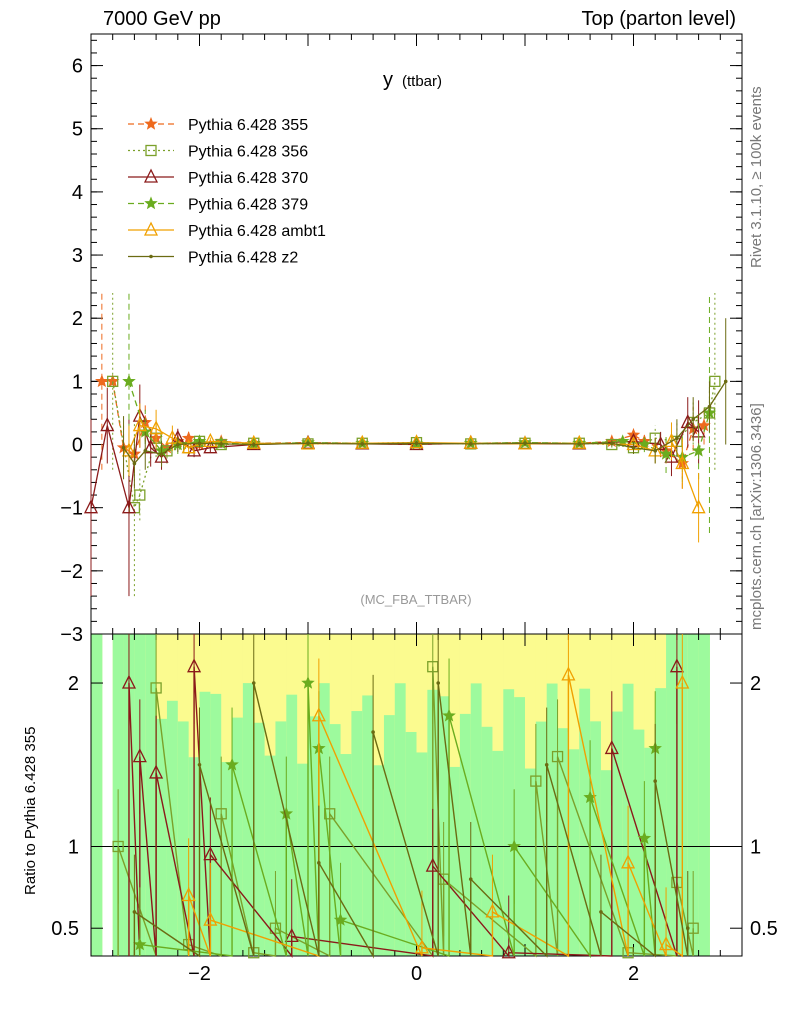 Image resolution: width=786 pixels, height=1024 pixels. What do you see at coordinates (248, 205) in the screenshot?
I see `legend-entry: Pythia 6.428 379` at bounding box center [248, 205].